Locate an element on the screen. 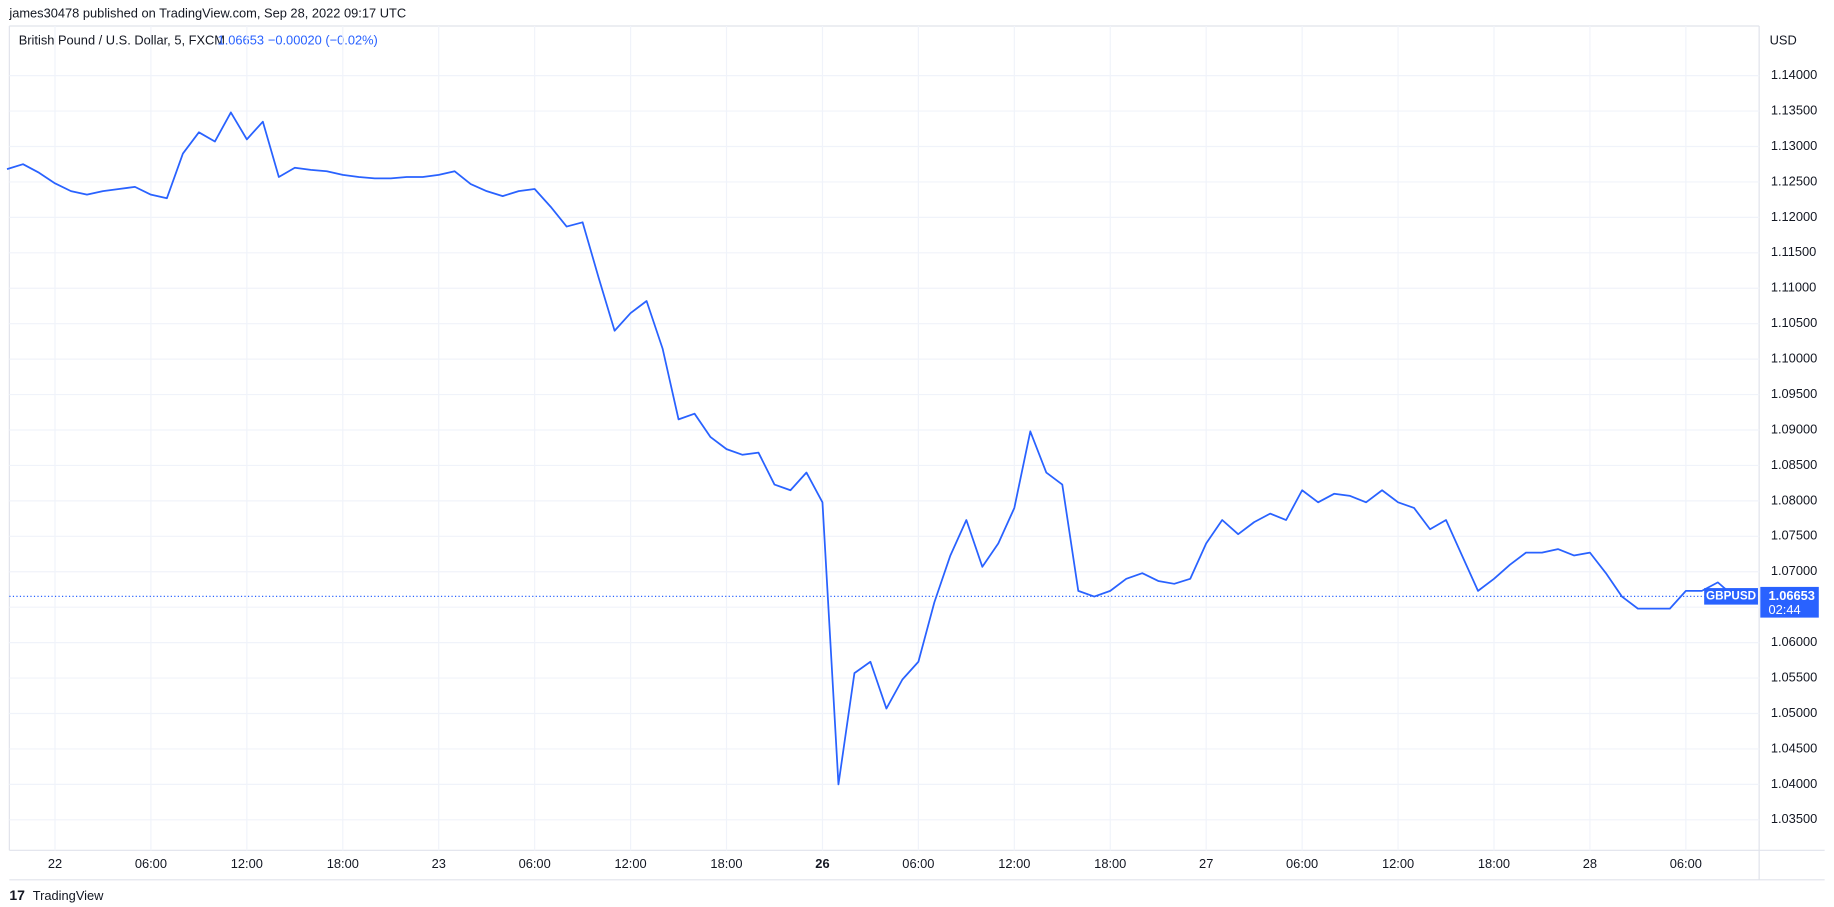  x-tick-label: 28 is located at coordinates (1590, 863).